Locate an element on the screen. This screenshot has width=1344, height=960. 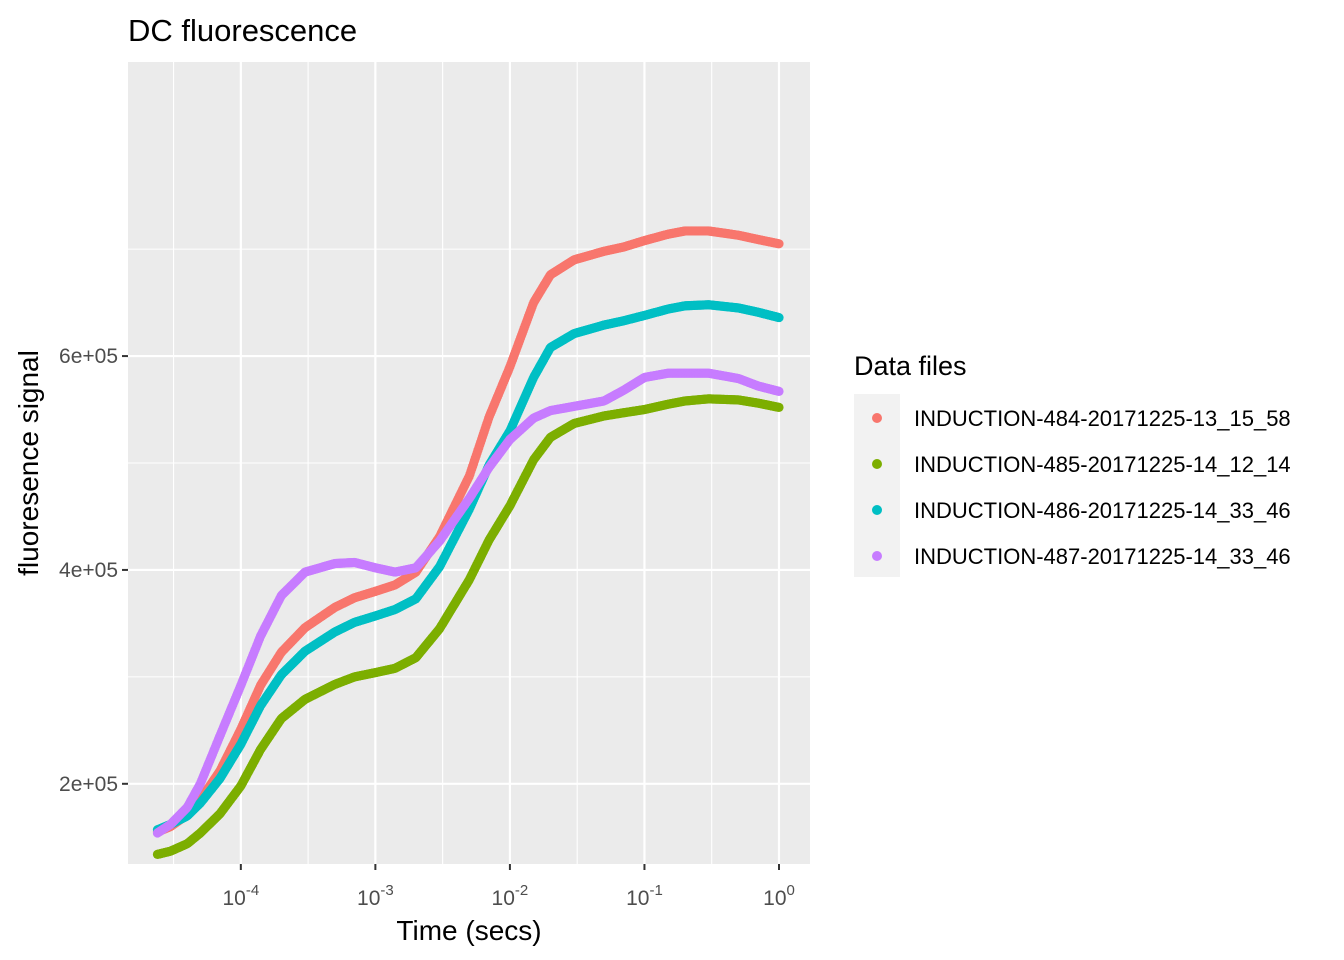
x-tick-label: 10⁻² is located at coordinates (510, 896).